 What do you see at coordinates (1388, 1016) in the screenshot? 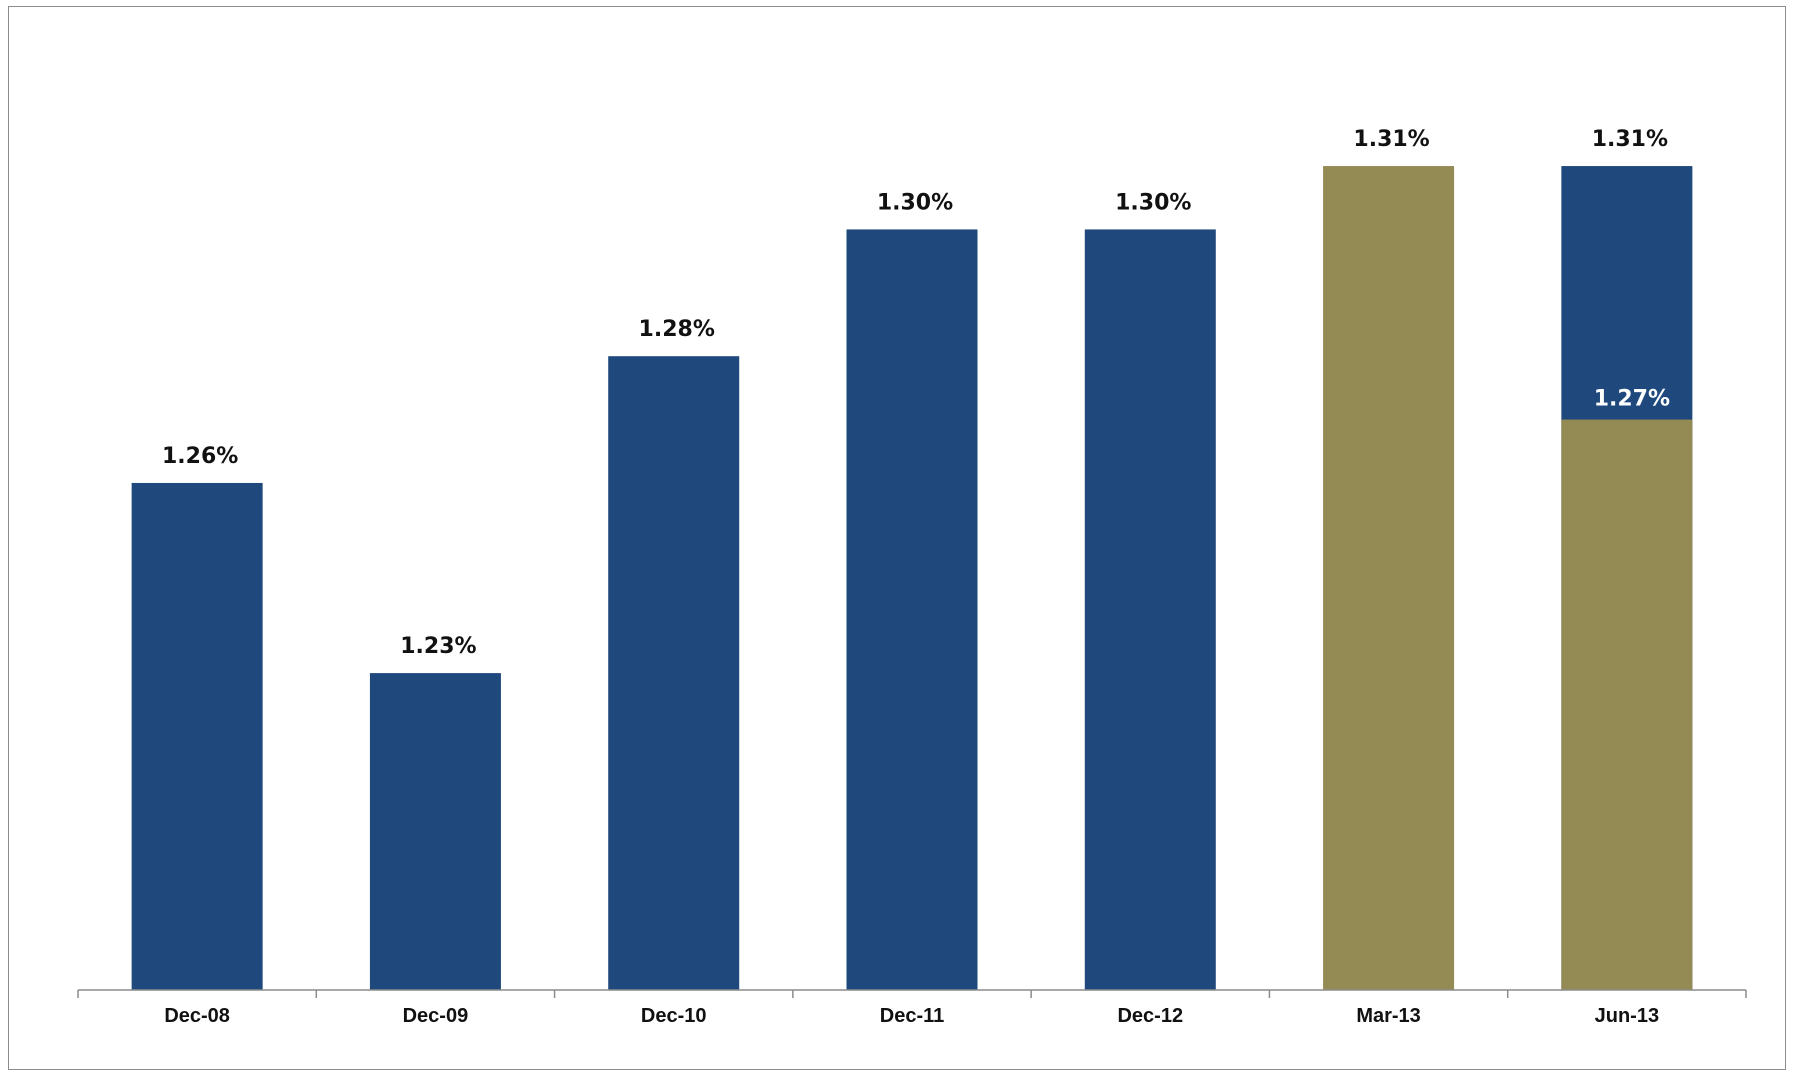
I see `x-tick-label: Mar-13` at bounding box center [1388, 1016].